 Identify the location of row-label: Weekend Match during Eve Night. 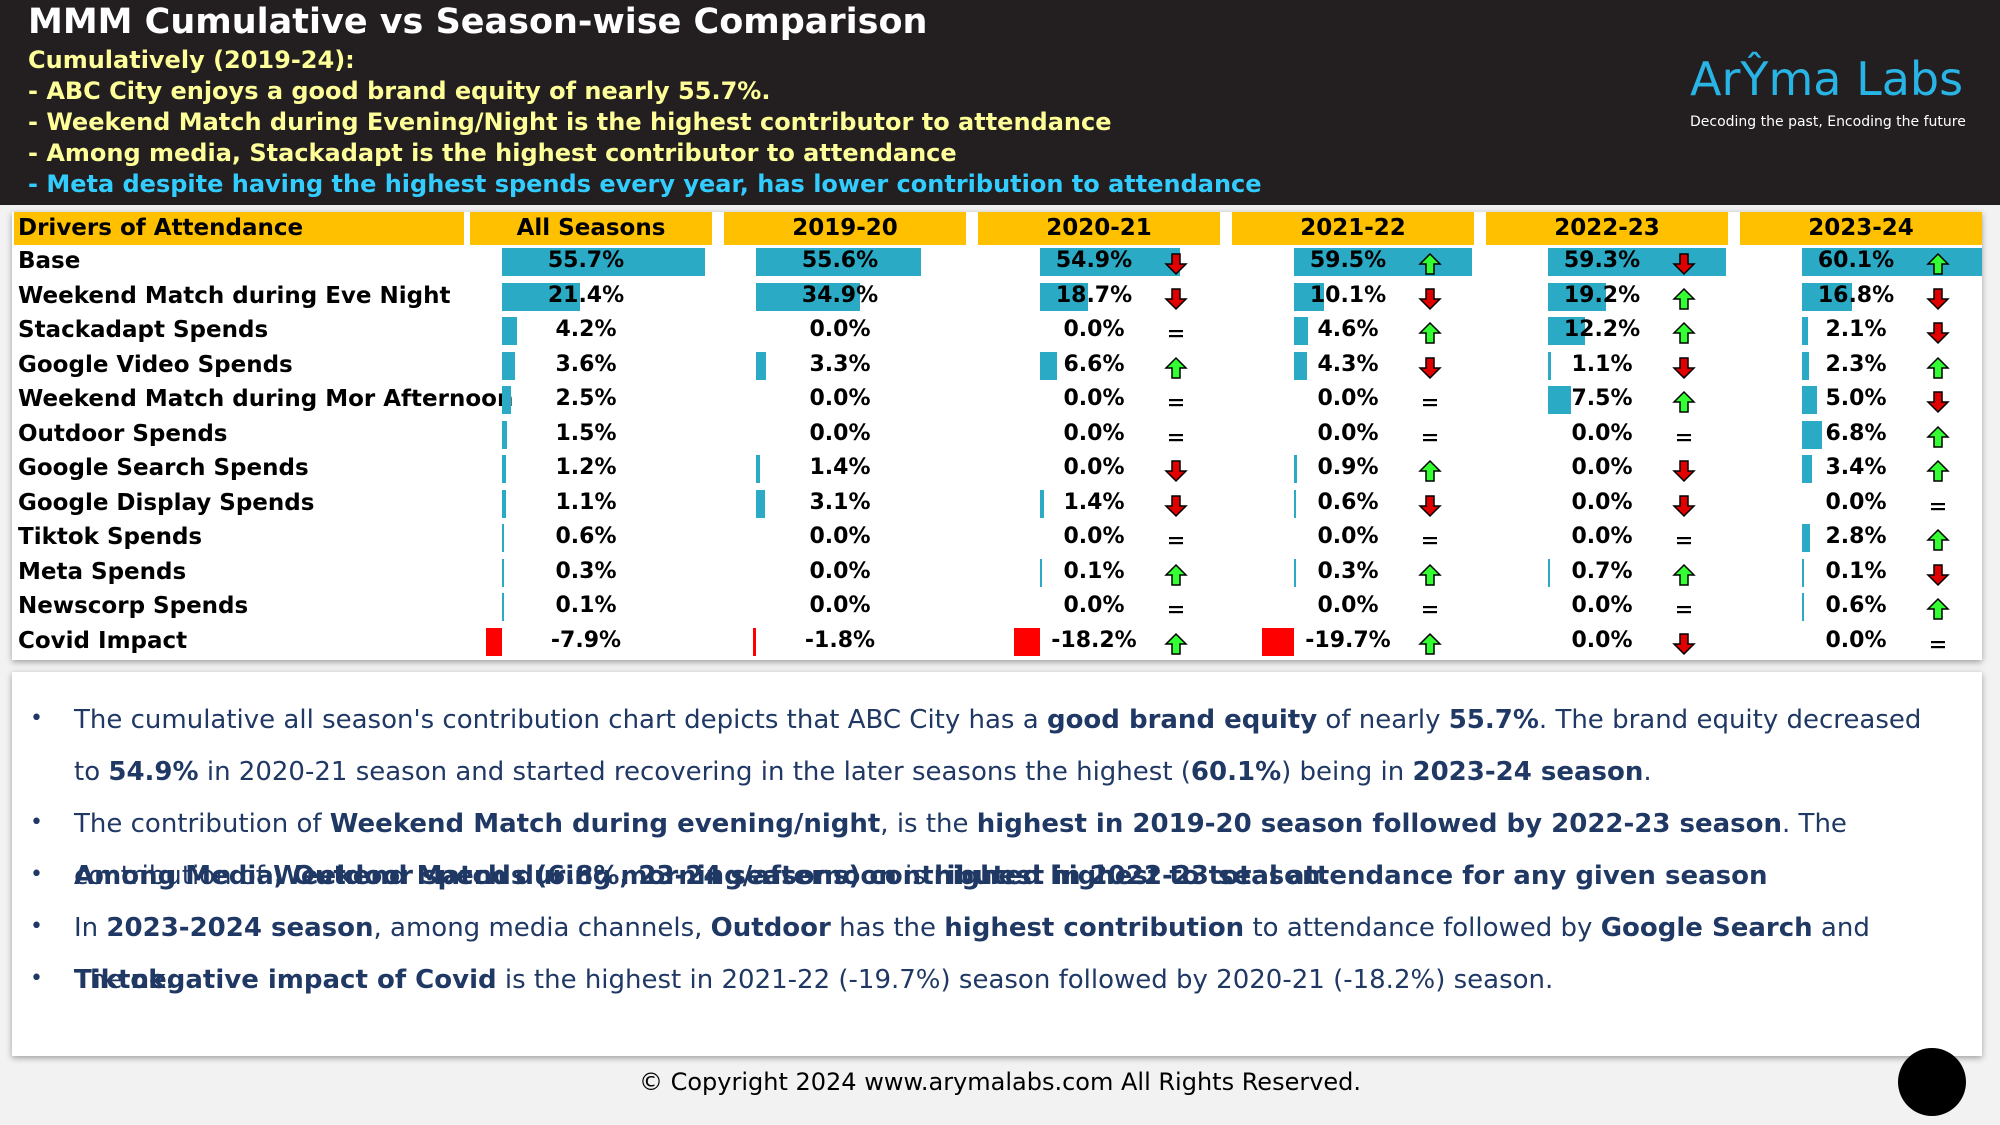
(234, 295).